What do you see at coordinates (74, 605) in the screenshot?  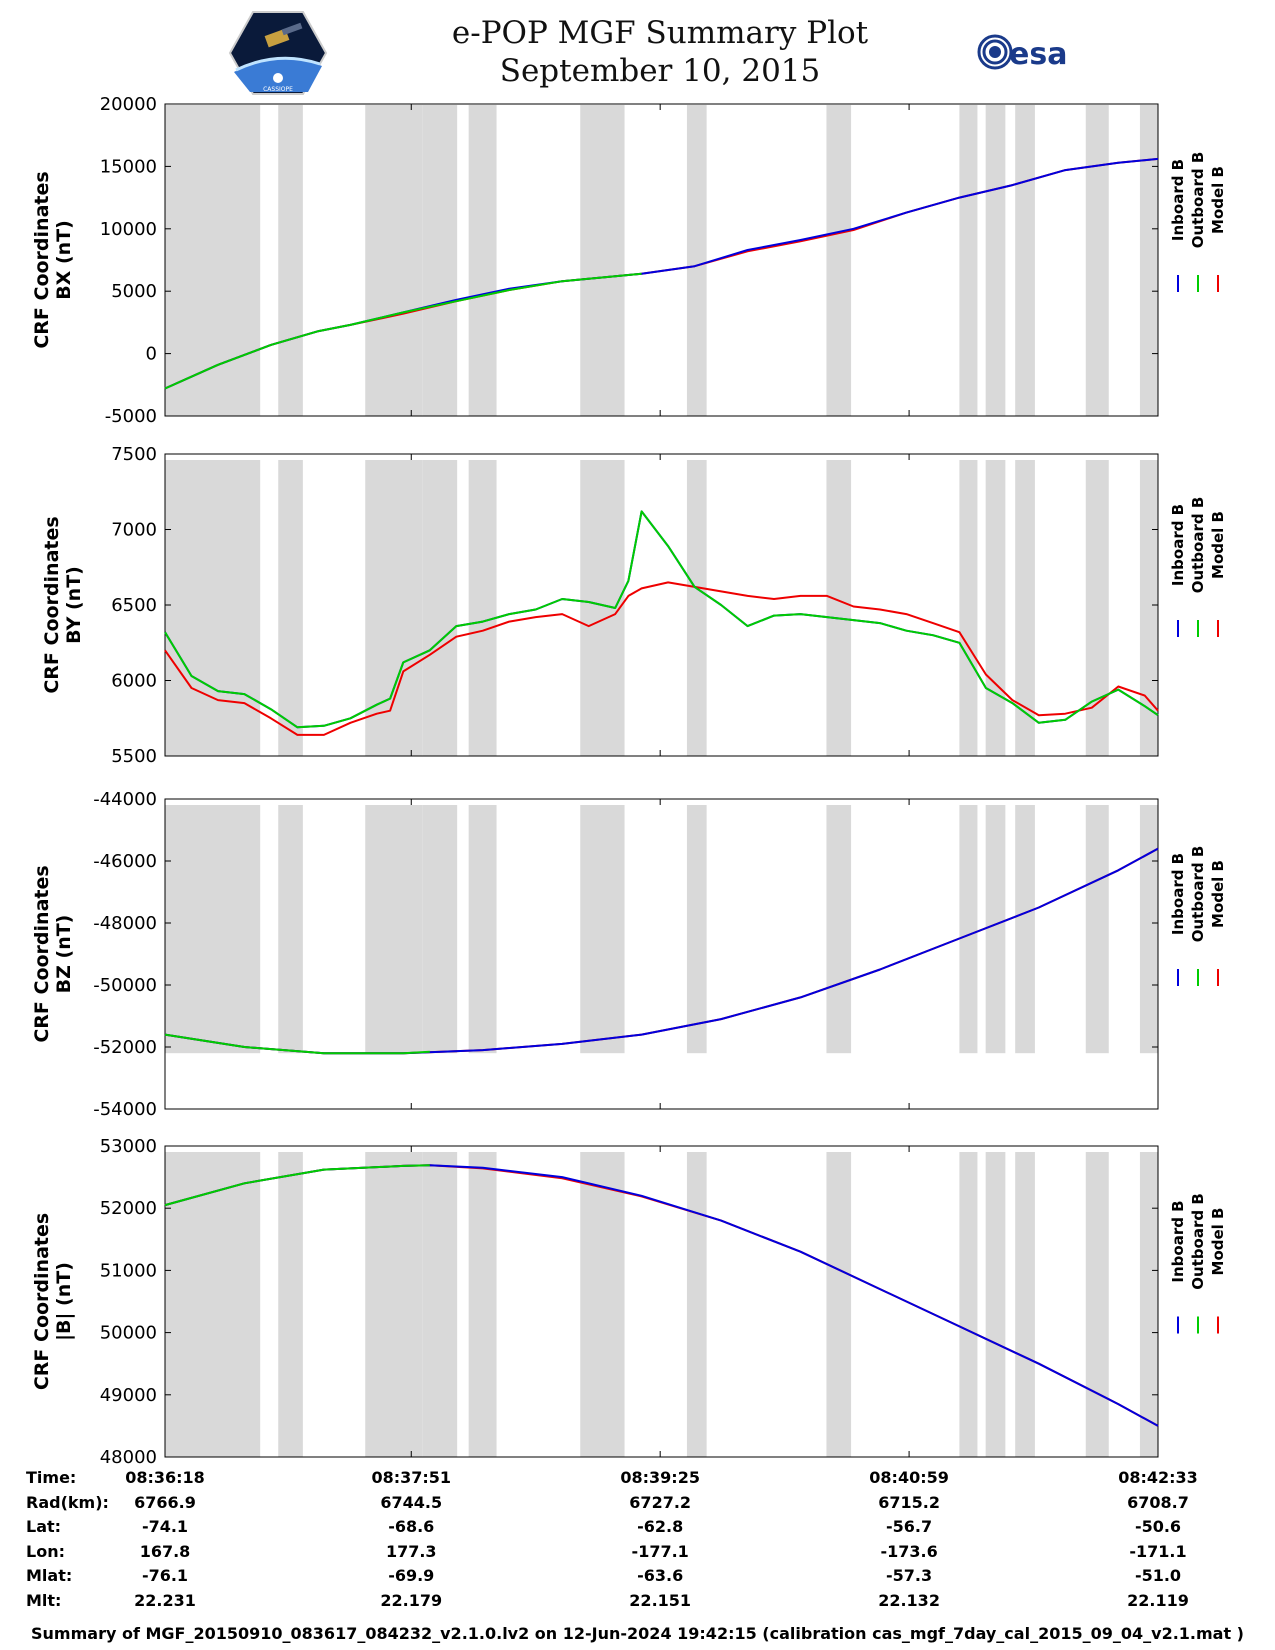 I see `y-axis-label-units: BY (nT)` at bounding box center [74, 605].